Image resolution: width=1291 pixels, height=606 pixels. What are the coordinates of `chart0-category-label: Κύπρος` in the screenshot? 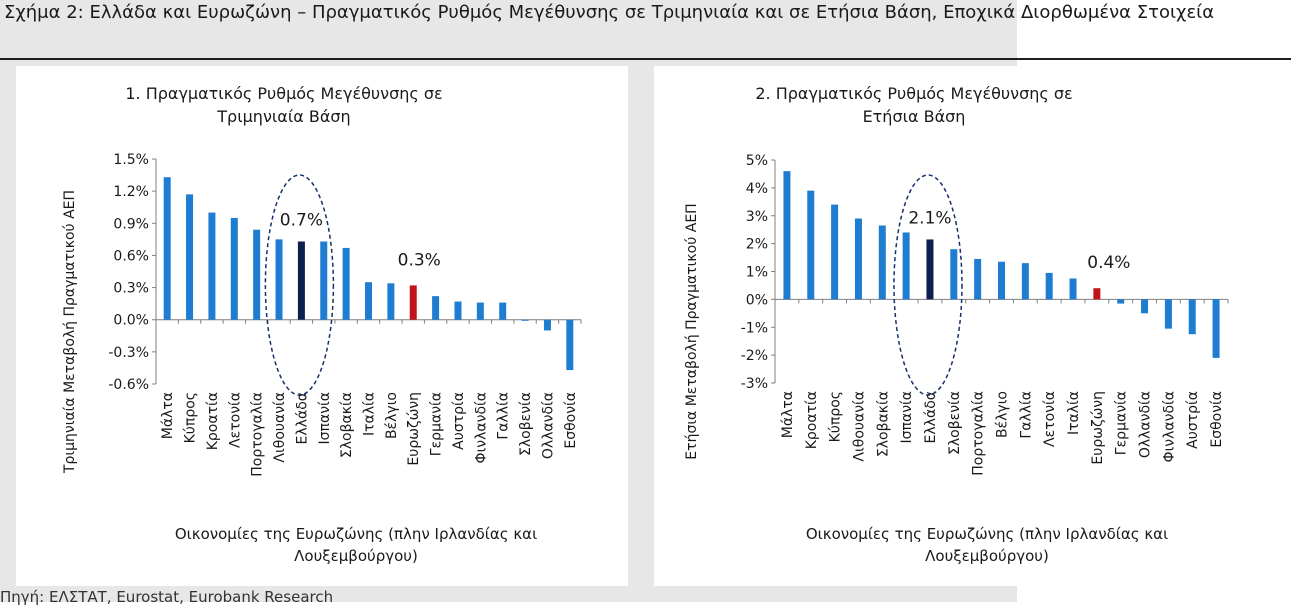 It's located at (191, 417).